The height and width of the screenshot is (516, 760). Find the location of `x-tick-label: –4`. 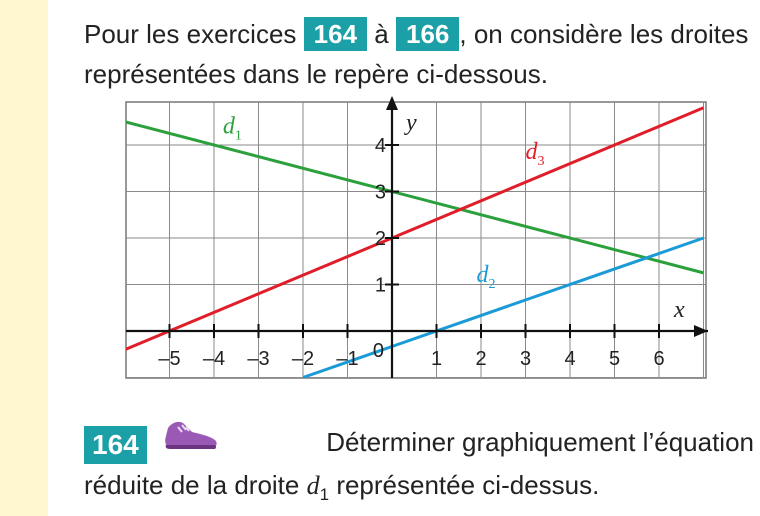

x-tick-label: –4 is located at coordinates (214, 359).